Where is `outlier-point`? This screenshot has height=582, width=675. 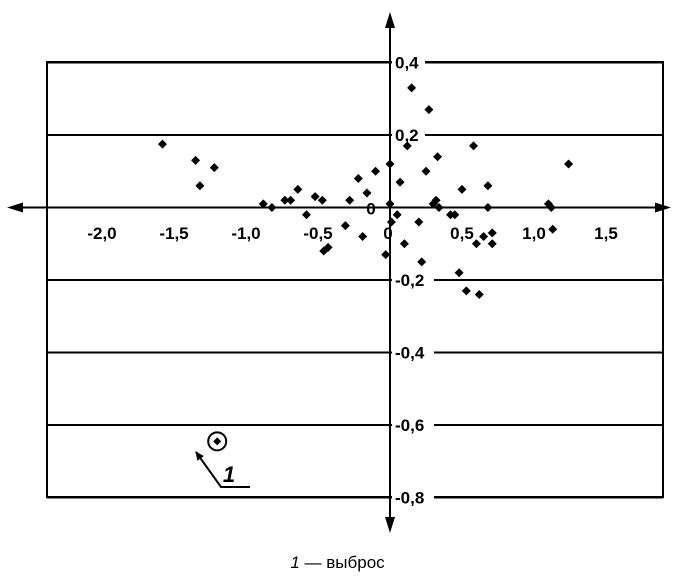 outlier-point is located at coordinates (217, 441).